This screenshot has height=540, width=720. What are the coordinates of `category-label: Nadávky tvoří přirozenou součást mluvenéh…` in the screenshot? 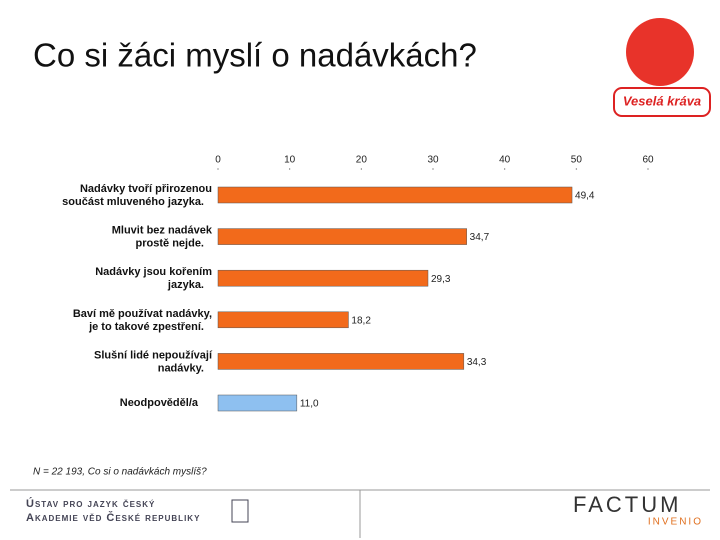 It's located at (137, 195).